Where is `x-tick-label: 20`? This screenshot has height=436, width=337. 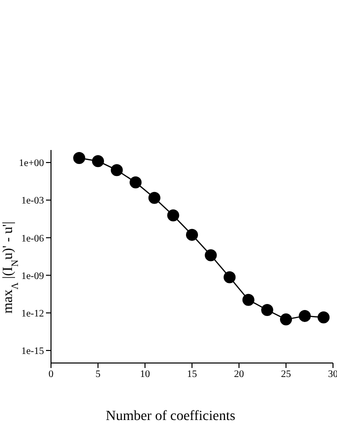
x-tick-label: 20 is located at coordinates (239, 374).